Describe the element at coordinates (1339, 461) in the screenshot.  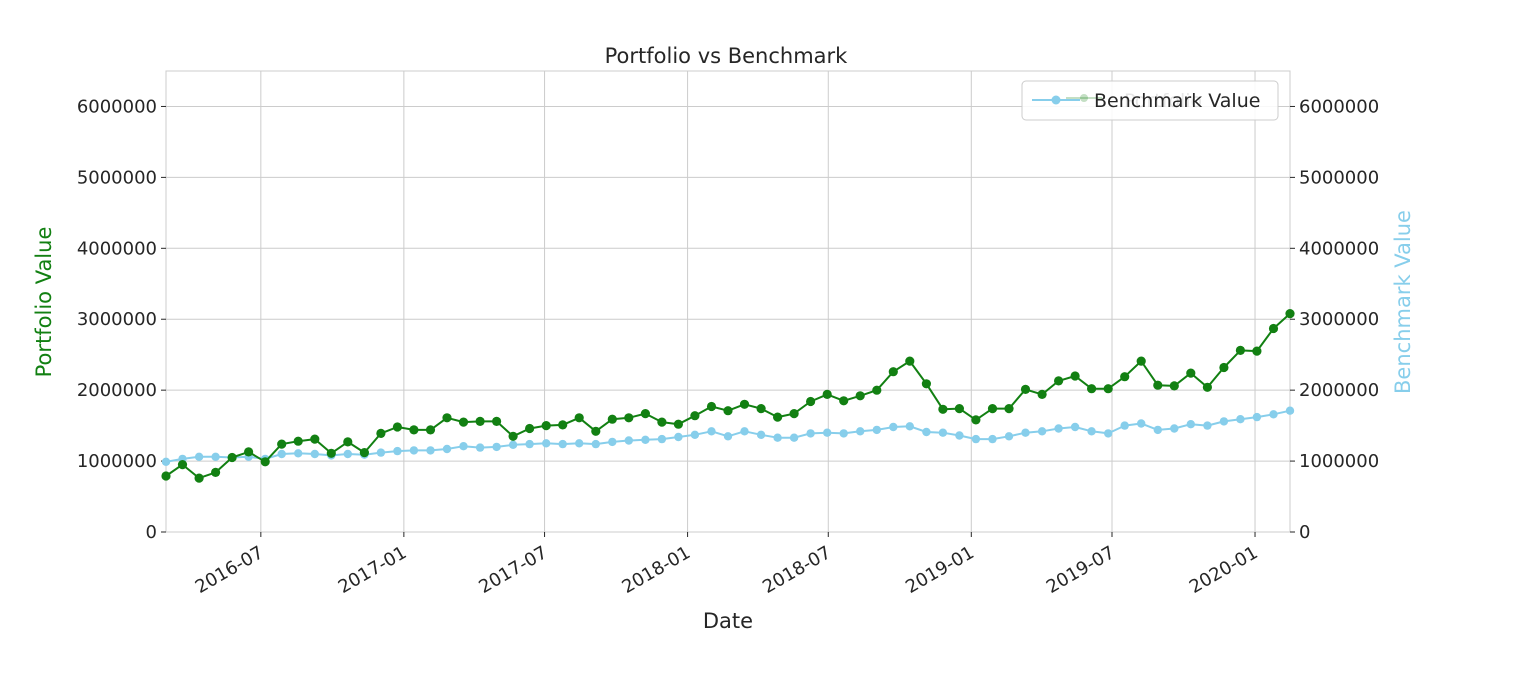
I see `right-tick-label: 1000000` at that location.